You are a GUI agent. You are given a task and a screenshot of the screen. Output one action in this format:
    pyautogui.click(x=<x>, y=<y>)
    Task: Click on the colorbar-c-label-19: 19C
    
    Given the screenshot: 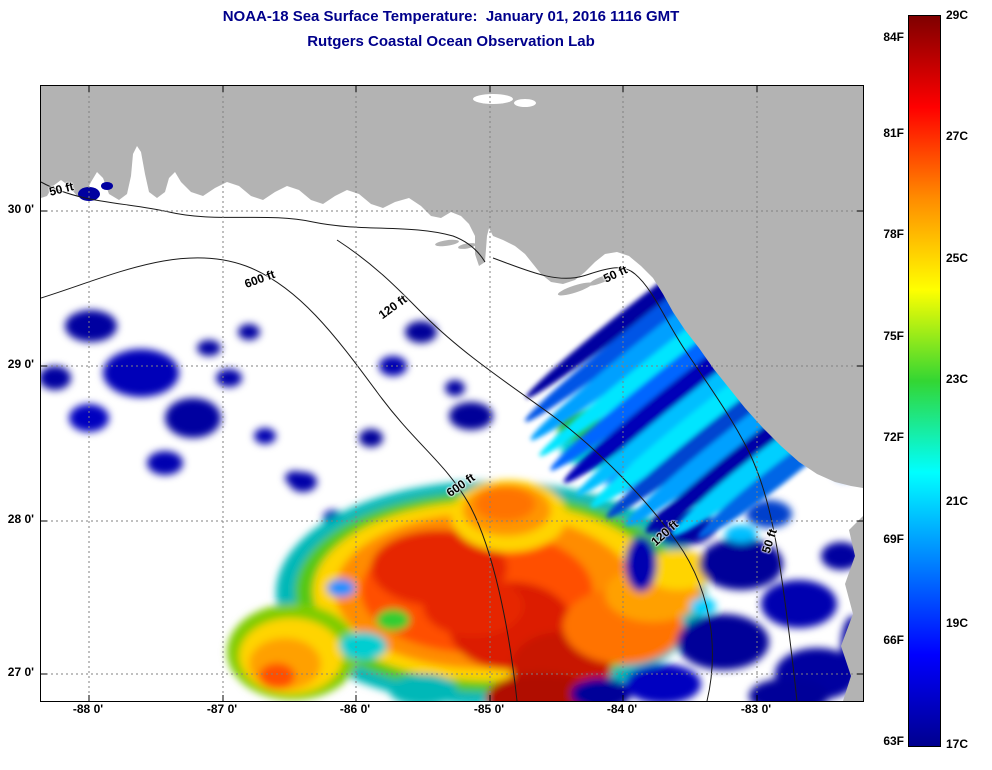 What is the action you would take?
    pyautogui.click(x=957, y=623)
    